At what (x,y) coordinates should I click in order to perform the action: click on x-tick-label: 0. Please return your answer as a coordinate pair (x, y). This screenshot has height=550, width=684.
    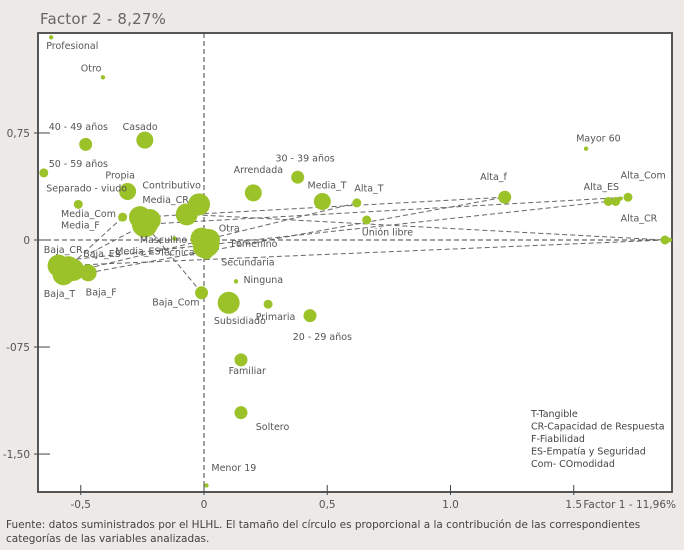
    Looking at the image, I should click on (204, 505).